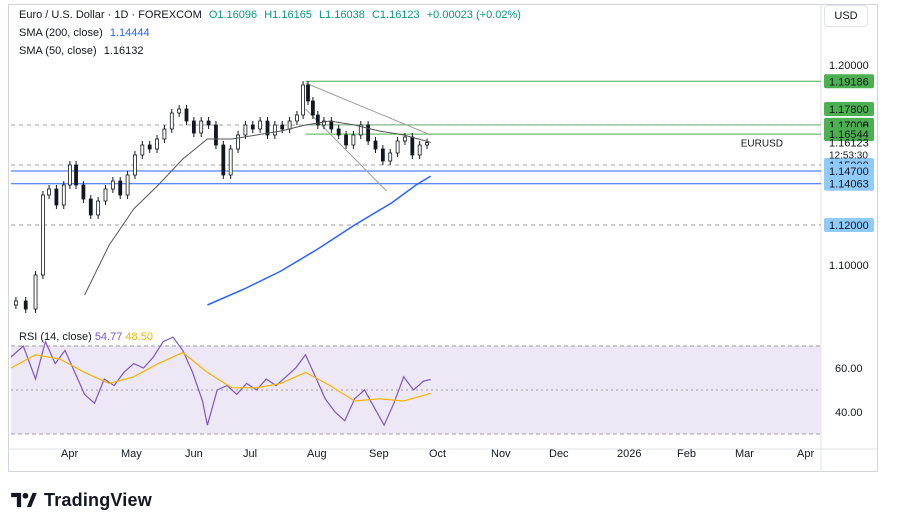 This screenshot has height=527, width=902. I want to click on time-tick-label: Oct, so click(437, 454).